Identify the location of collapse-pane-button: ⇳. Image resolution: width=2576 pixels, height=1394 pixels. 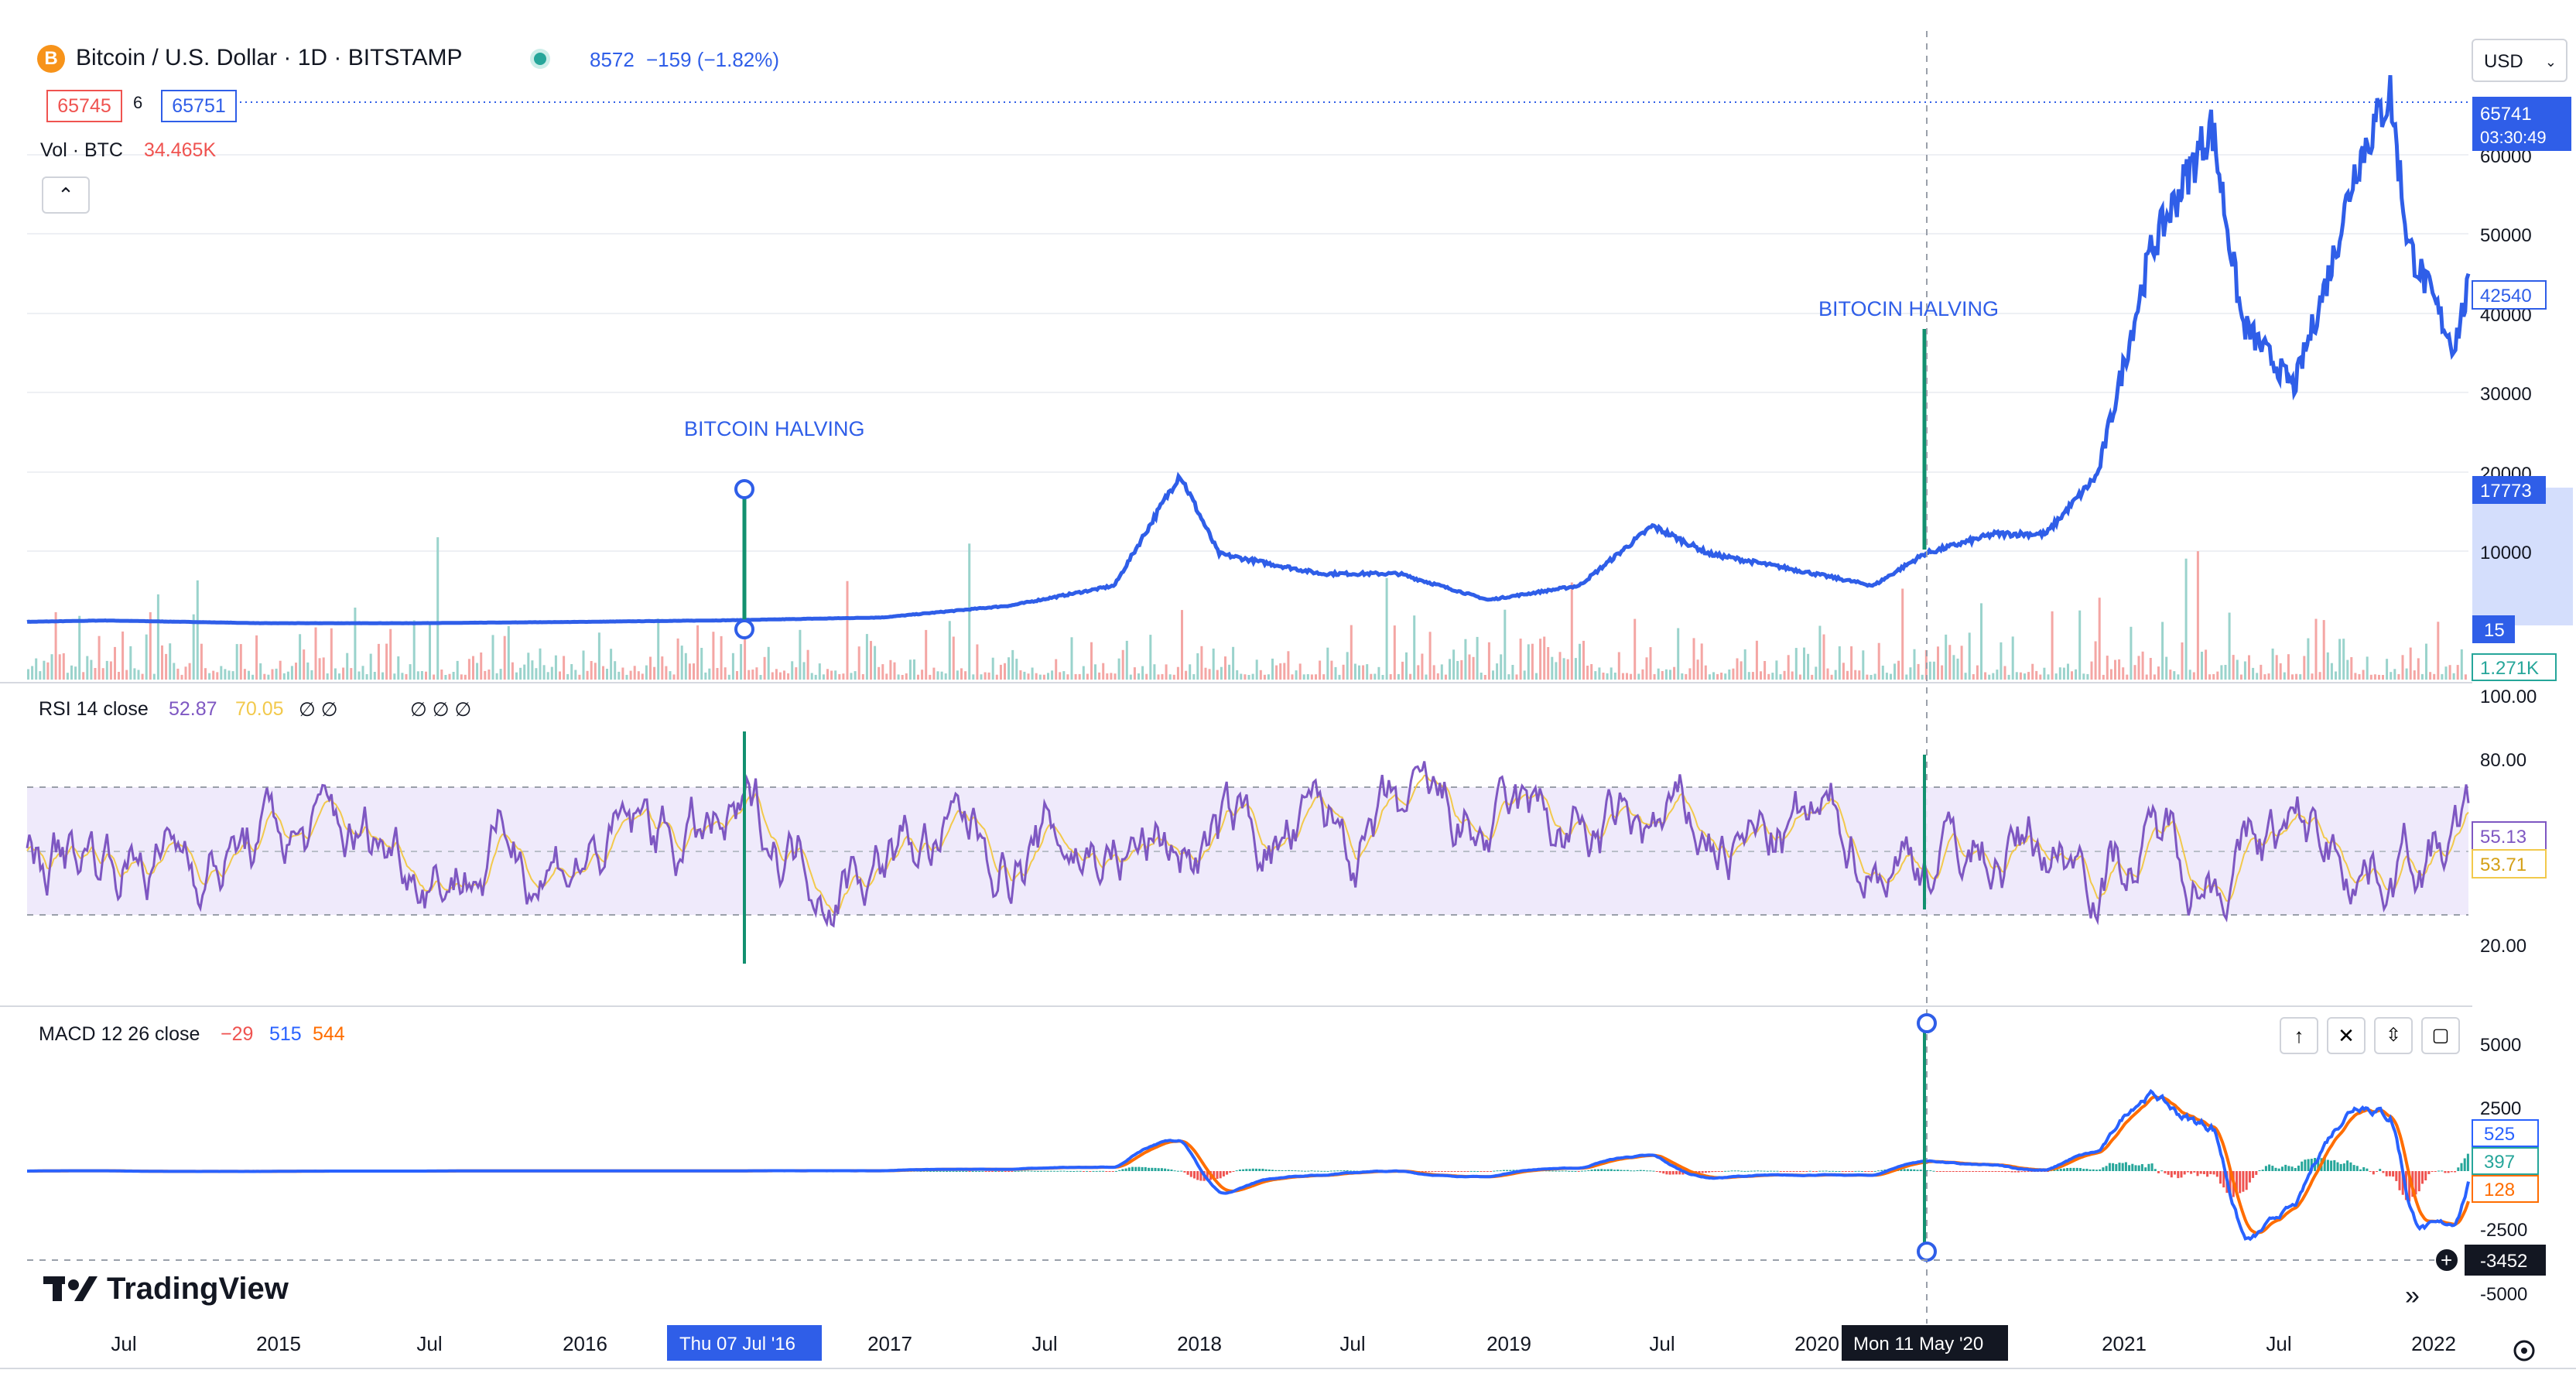
(2394, 1035).